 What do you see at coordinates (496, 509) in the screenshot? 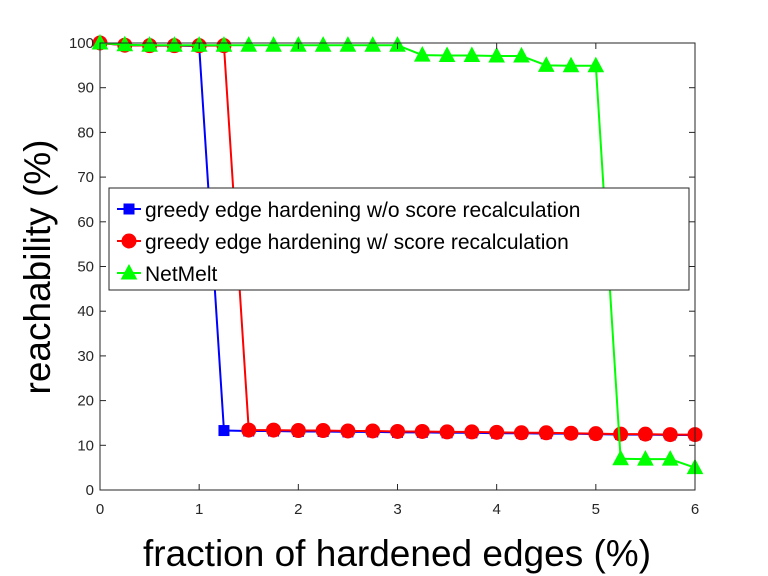
I see `x-tick-label: 4` at bounding box center [496, 509].